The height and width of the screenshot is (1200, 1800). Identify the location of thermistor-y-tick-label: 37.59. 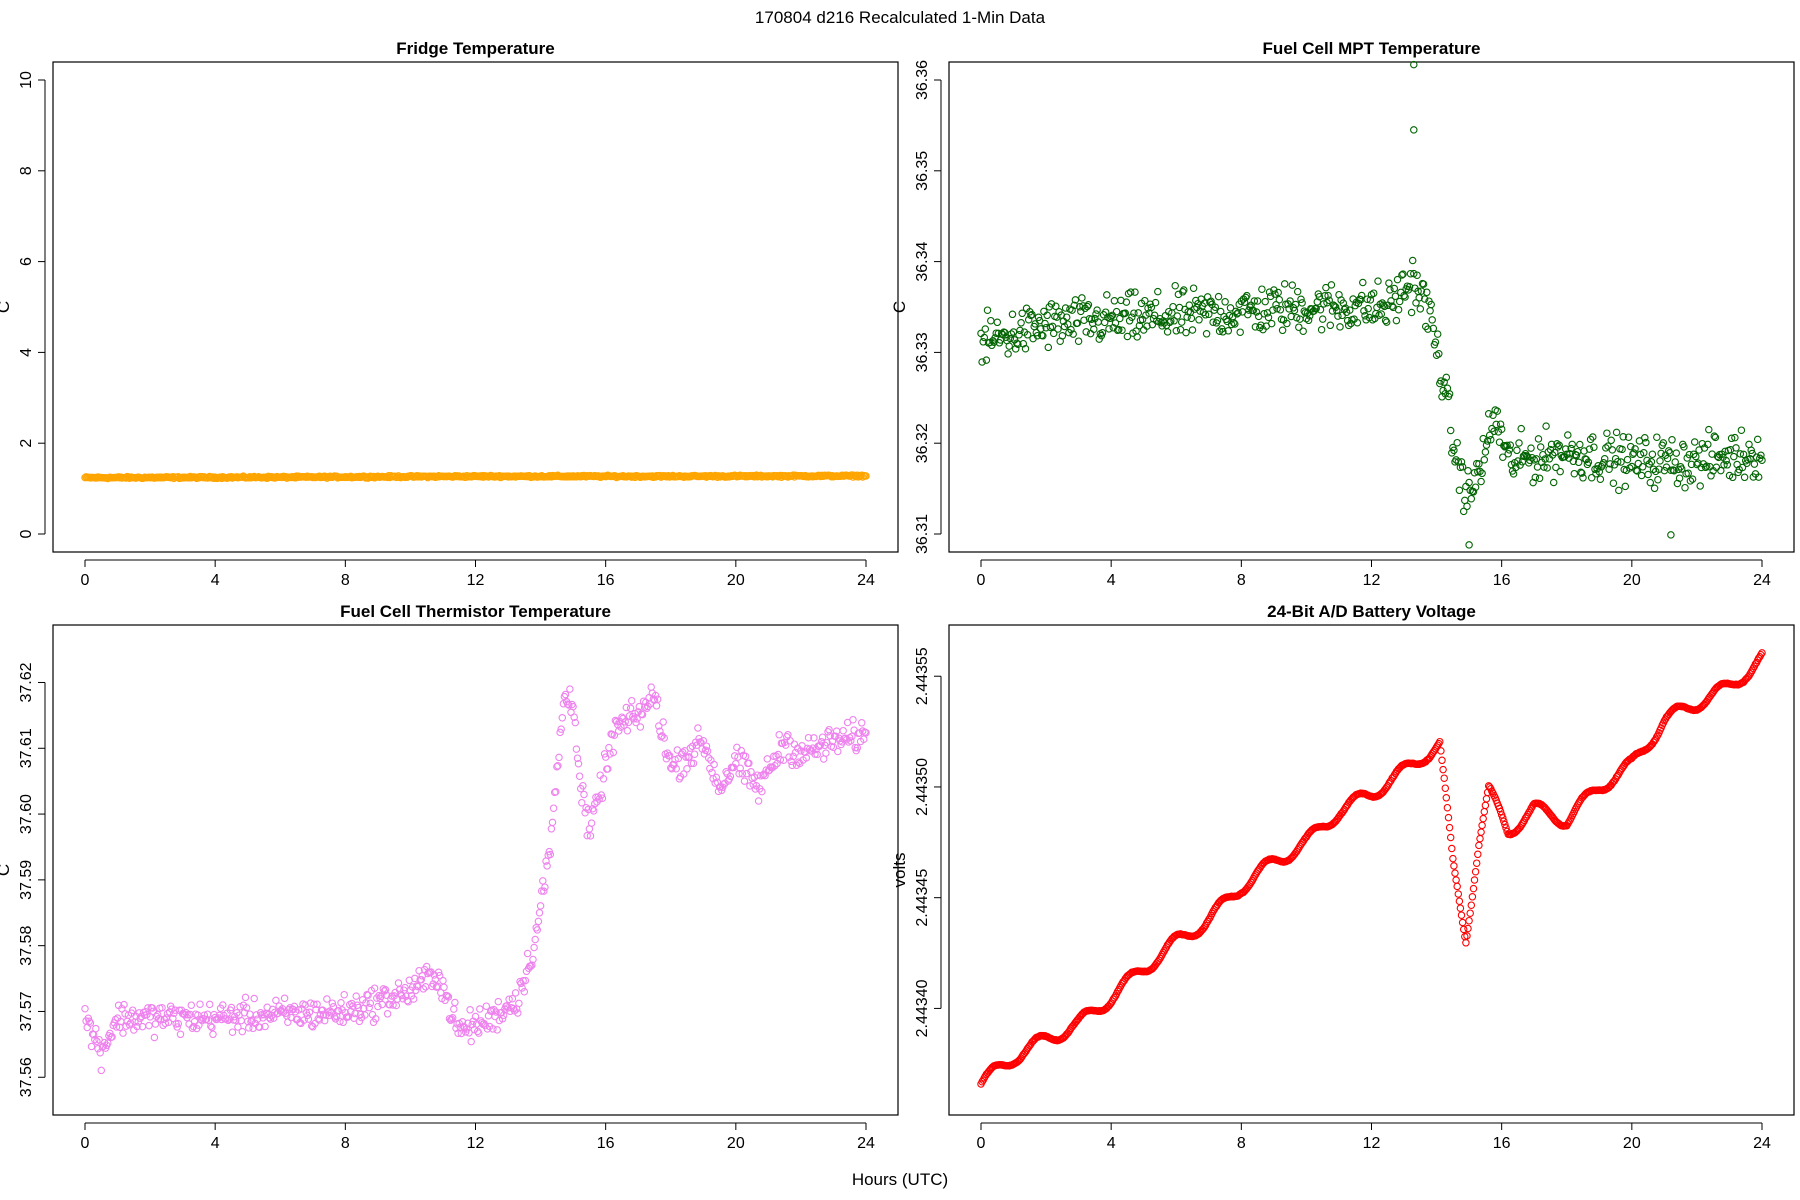
(26, 880).